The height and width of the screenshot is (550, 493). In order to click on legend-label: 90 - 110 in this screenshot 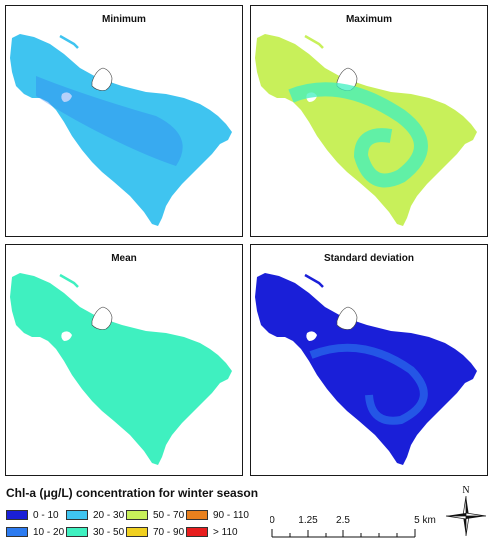, I will do `click(231, 515)`.